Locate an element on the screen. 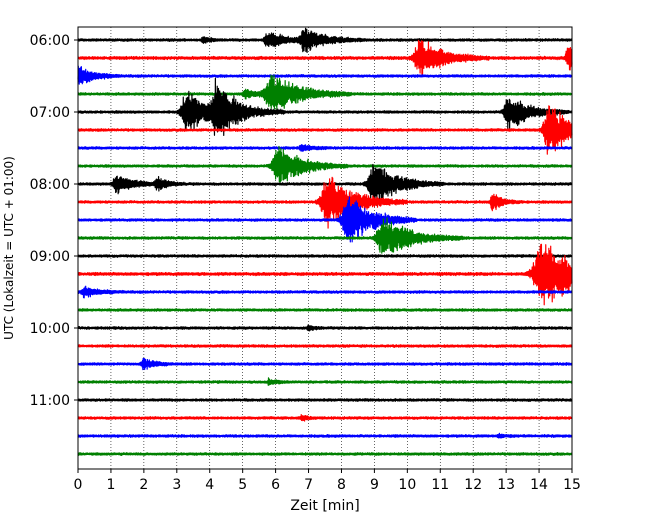 This screenshot has height=520, width=650. x-axis: 0 1 2 3 4 5 6 7 8 9 10 11 12 13 14 15 is located at coordinates (327, 481).